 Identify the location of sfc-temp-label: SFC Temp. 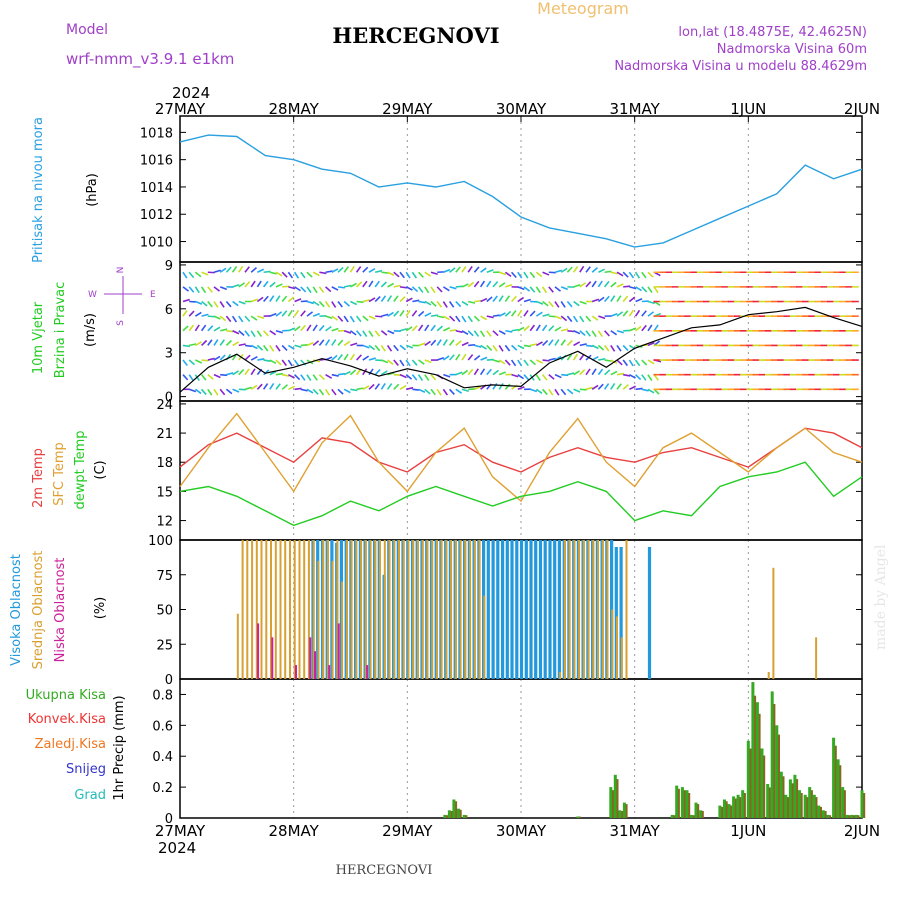
(59, 474).